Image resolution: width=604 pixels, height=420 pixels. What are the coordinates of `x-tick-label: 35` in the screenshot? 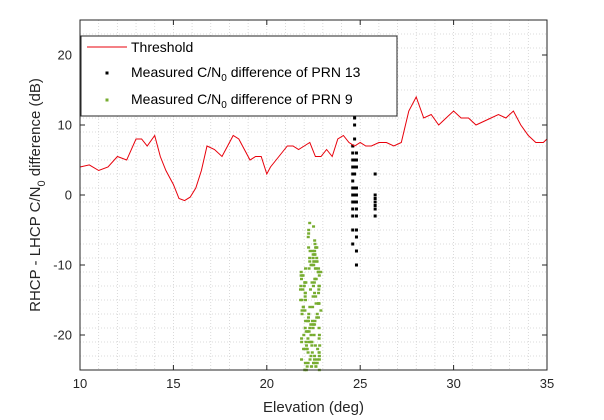 It's located at (547, 383).